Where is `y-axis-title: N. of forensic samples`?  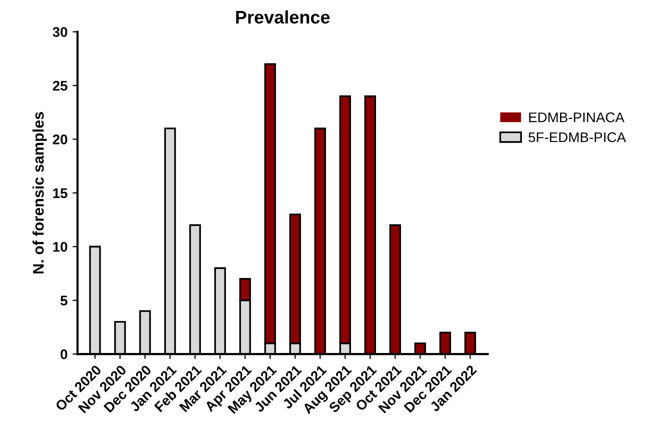 y-axis-title: N. of forensic samples is located at coordinates (39, 193).